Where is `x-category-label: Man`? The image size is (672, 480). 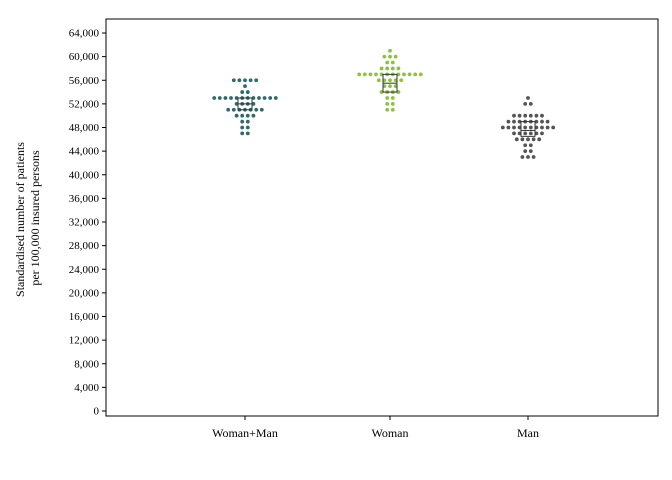
x-category-label: Man is located at coordinates (528, 433).